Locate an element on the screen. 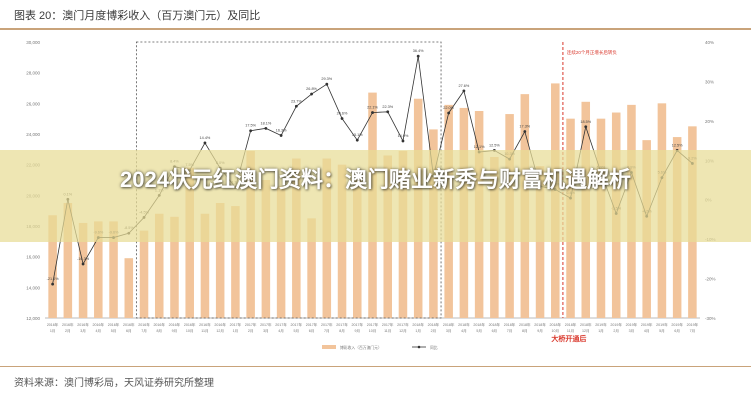  yoy-data-label: 12.5% is located at coordinates (677, 145).